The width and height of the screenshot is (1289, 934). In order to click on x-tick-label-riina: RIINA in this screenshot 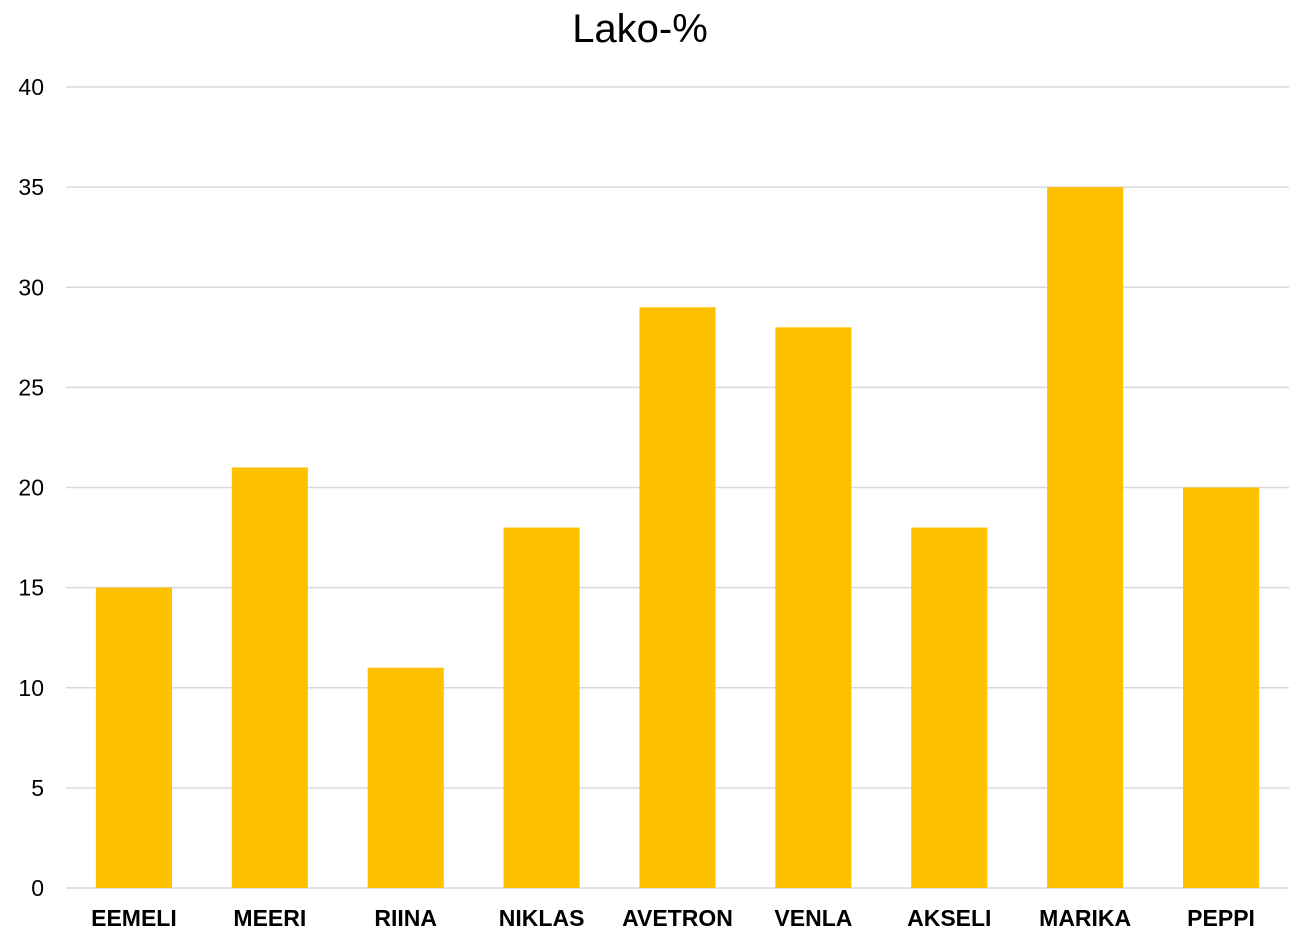, I will do `click(405, 918)`.